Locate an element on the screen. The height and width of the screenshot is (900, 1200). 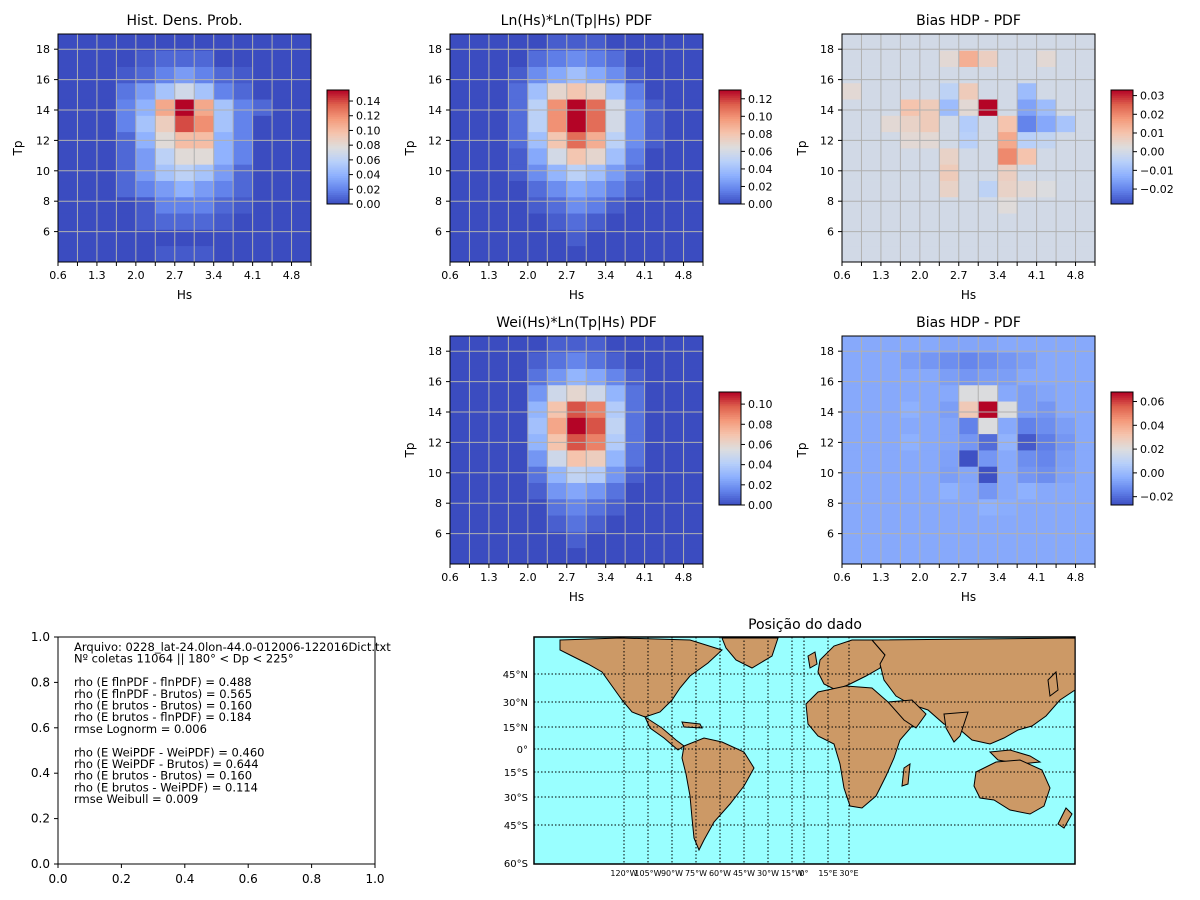
colorbar-tick-label: 0.08 is located at coordinates (760, 424).